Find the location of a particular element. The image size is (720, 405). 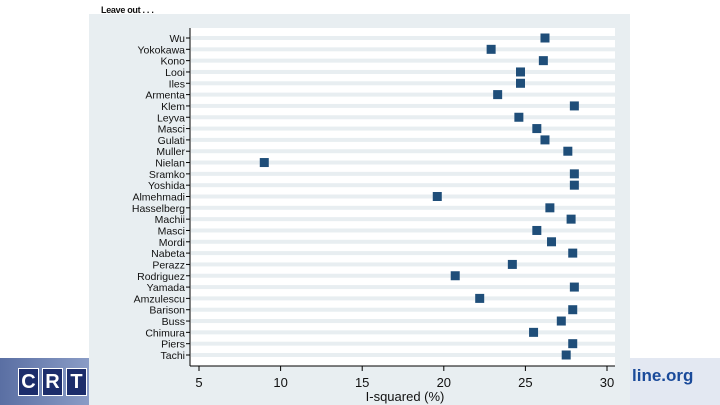

y-tick-label: Leyva is located at coordinates (171, 118).